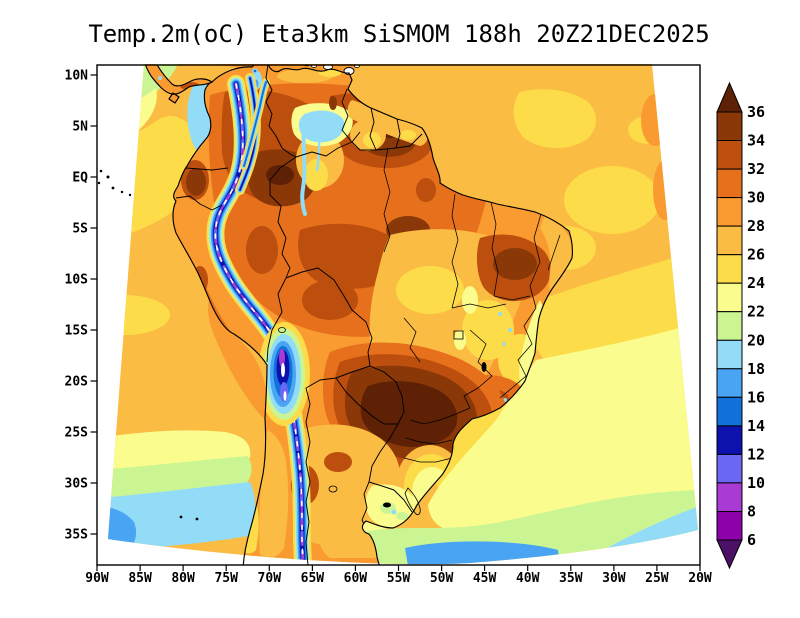 This screenshot has width=800, height=618. What do you see at coordinates (729, 554) in the screenshot?
I see `colorbar-arrow-bottom` at bounding box center [729, 554].